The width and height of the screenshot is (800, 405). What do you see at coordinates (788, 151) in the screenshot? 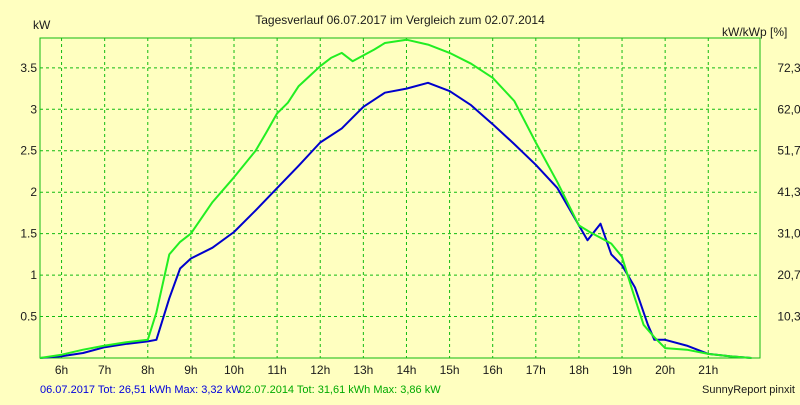
I see `y-tick-label-right: 51,7` at bounding box center [788, 151].